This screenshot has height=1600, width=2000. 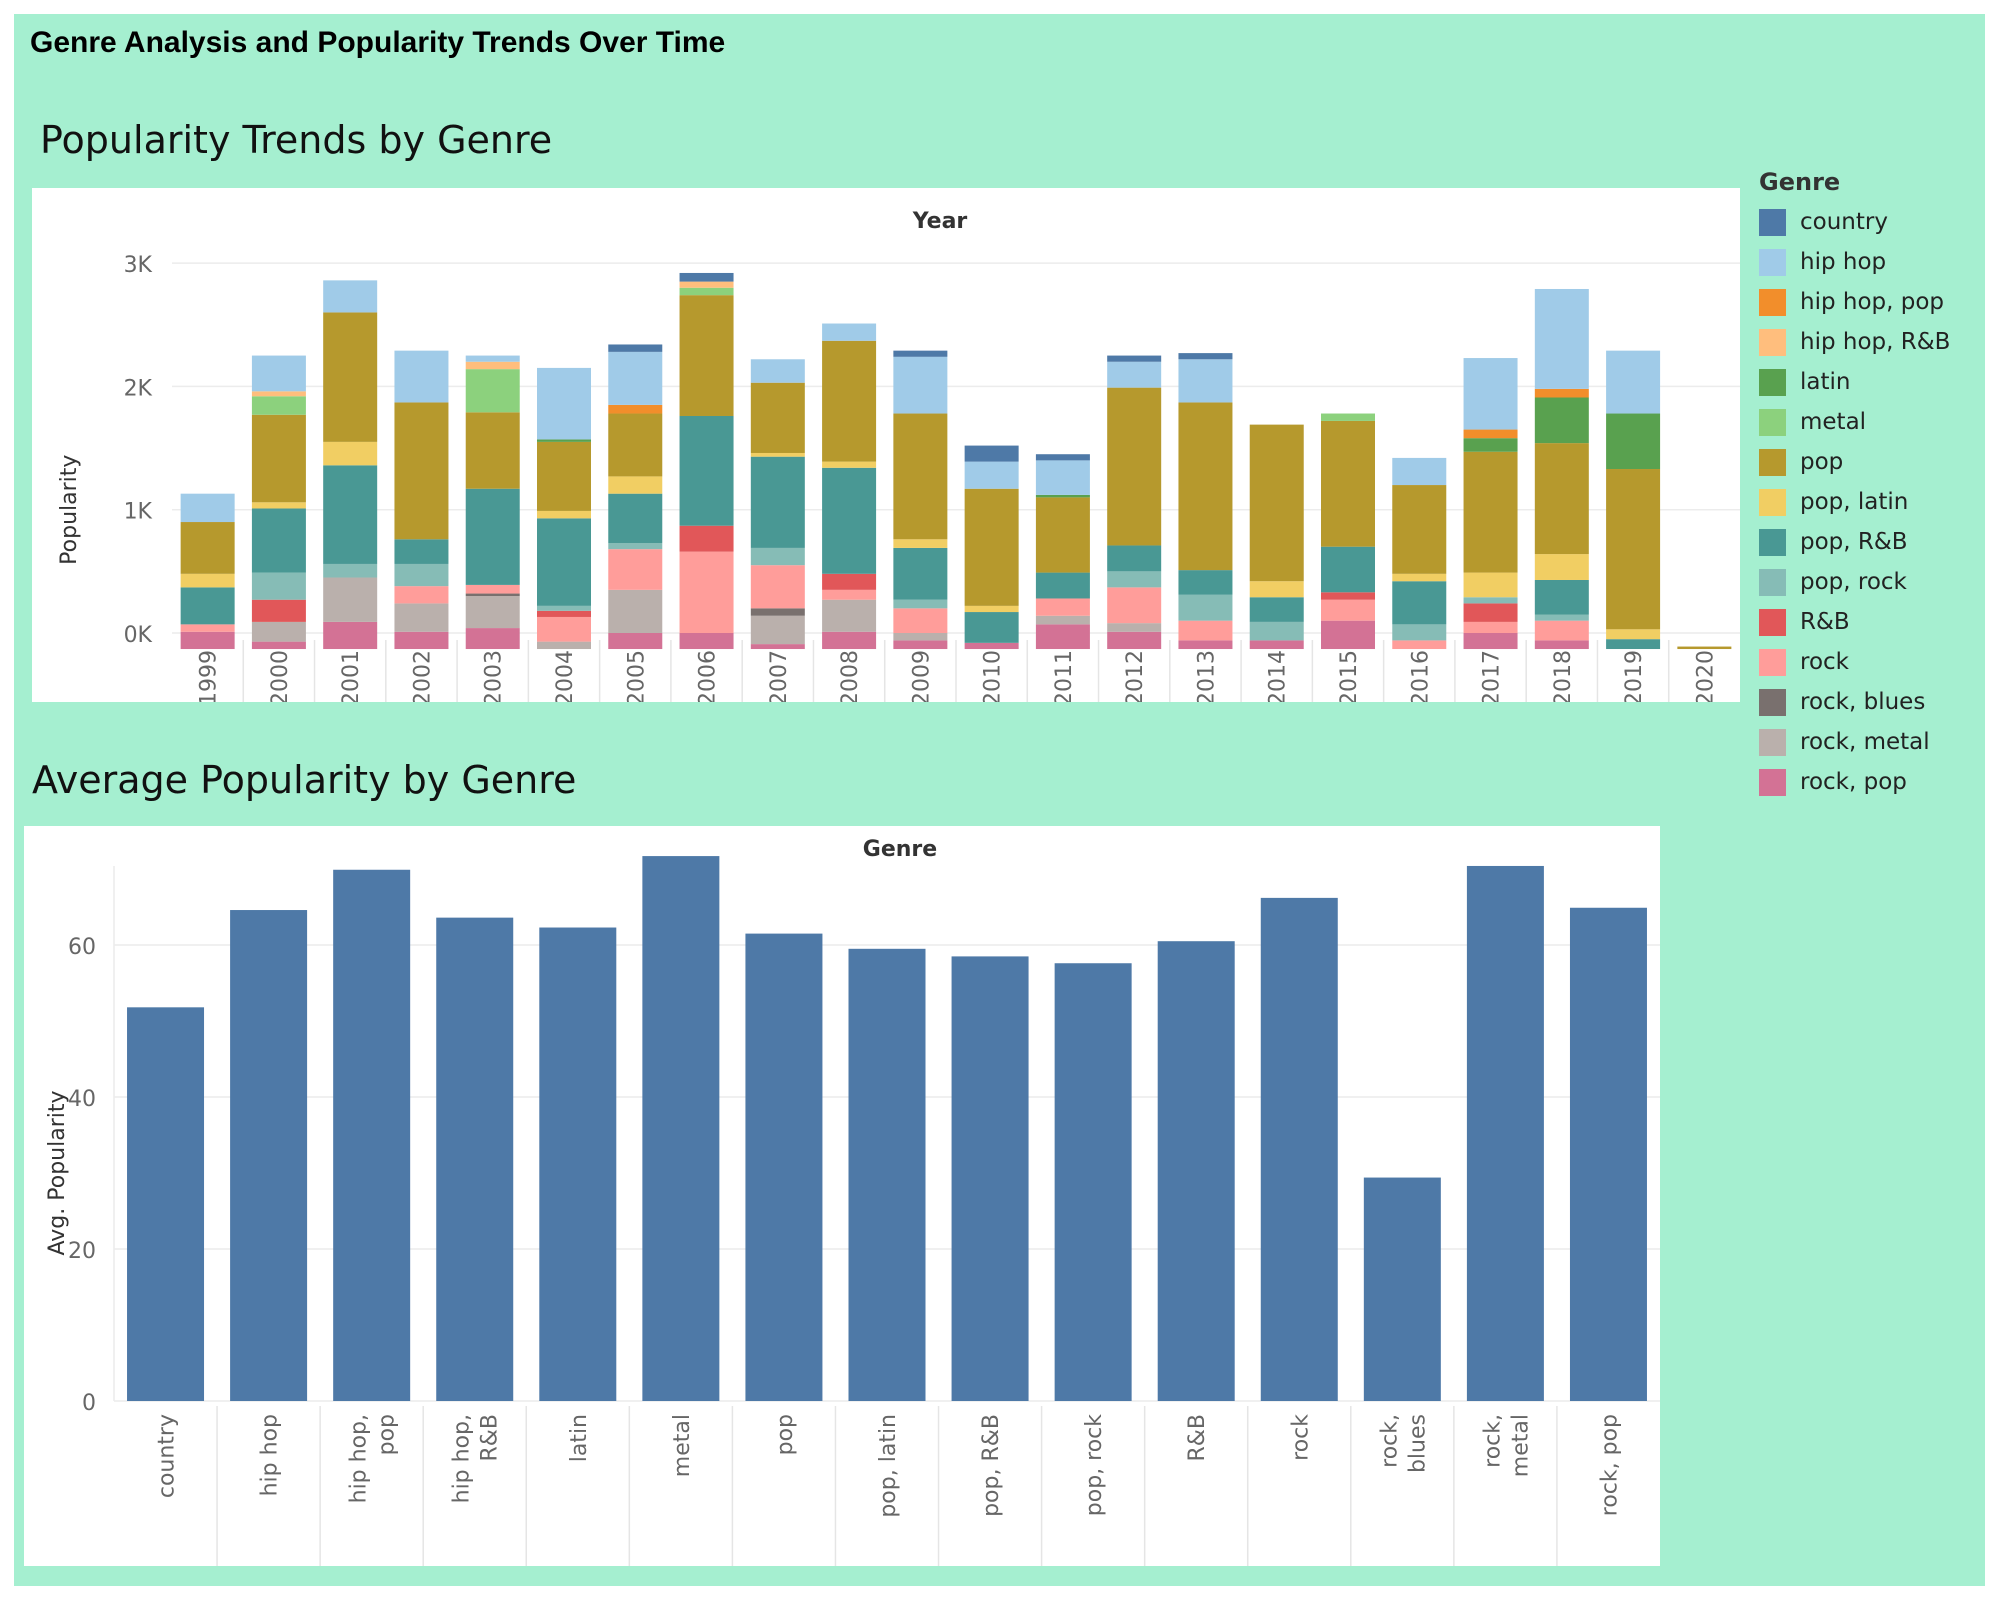 What do you see at coordinates (900, 849) in the screenshot?
I see `x-axis-title: Genre` at bounding box center [900, 849].